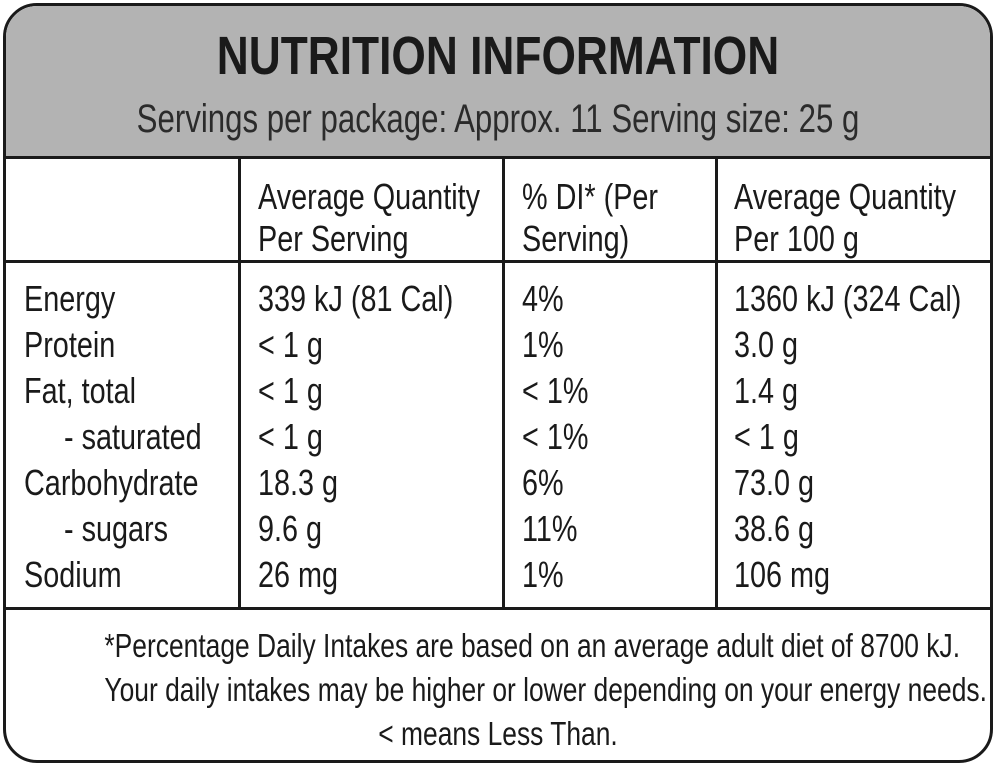 The image size is (1000, 770). Describe the element at coordinates (498, 608) in the screenshot. I see `footer-divider` at that location.